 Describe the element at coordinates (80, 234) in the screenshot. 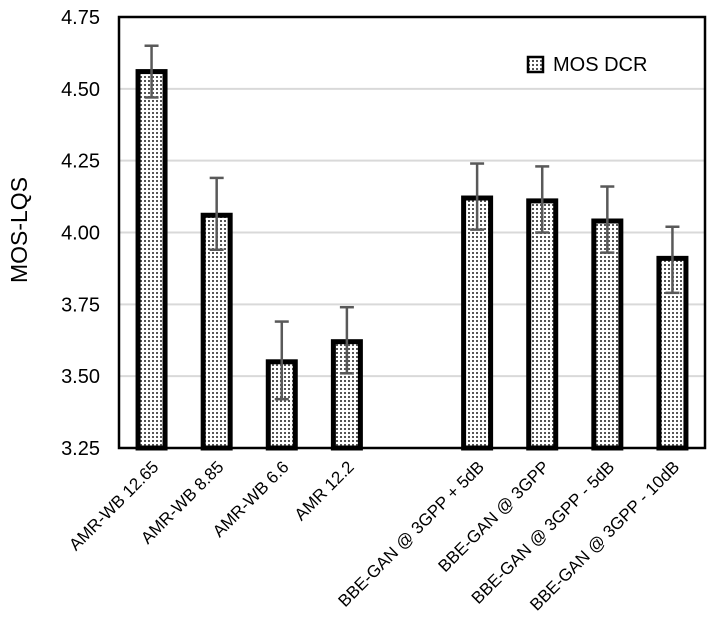

I see `y-tick-label: 4.00` at that location.